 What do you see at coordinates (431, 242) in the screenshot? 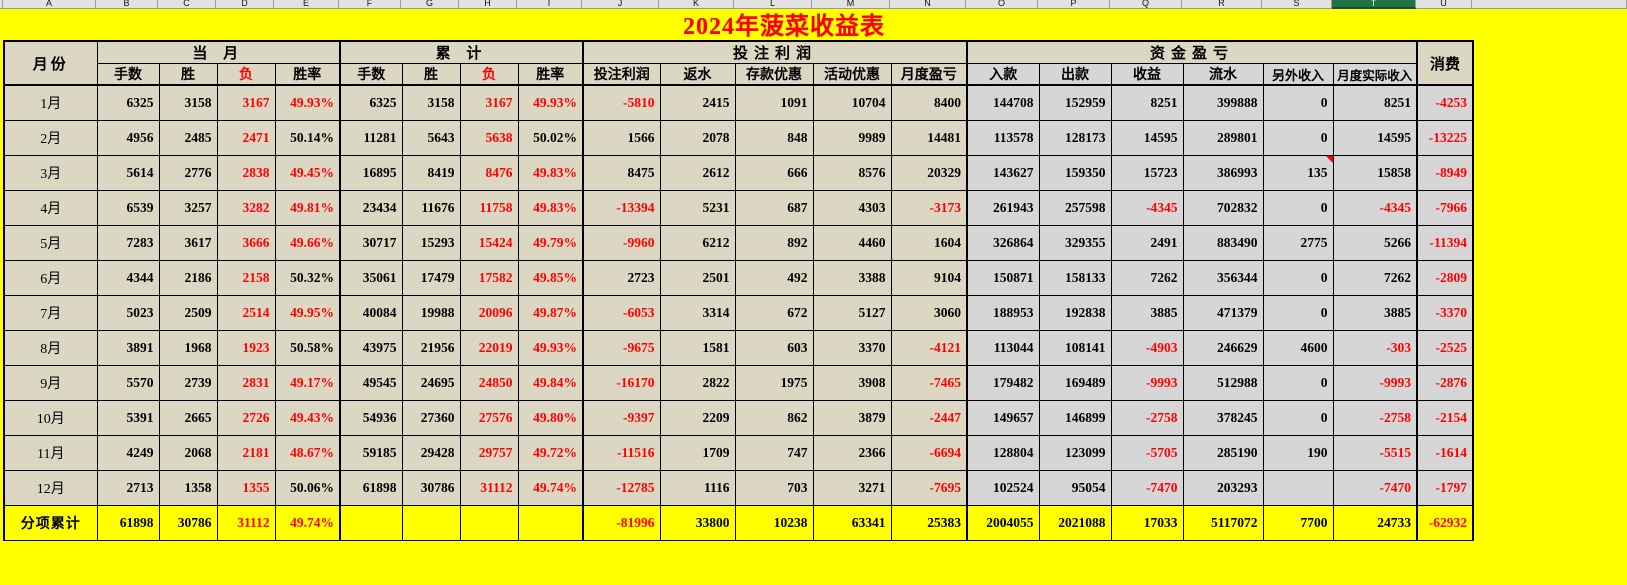
I see `cell-cum-win: 15293` at bounding box center [431, 242].